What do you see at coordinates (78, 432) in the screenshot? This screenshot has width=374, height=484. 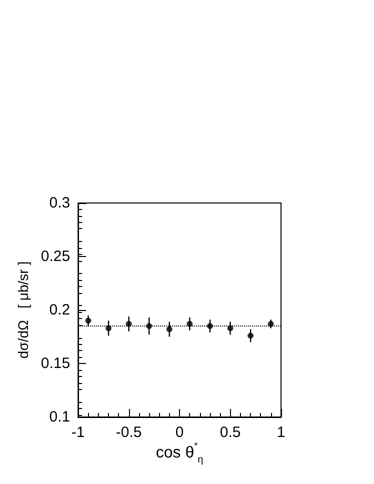 I see `x-tick-label: -1` at bounding box center [78, 432].